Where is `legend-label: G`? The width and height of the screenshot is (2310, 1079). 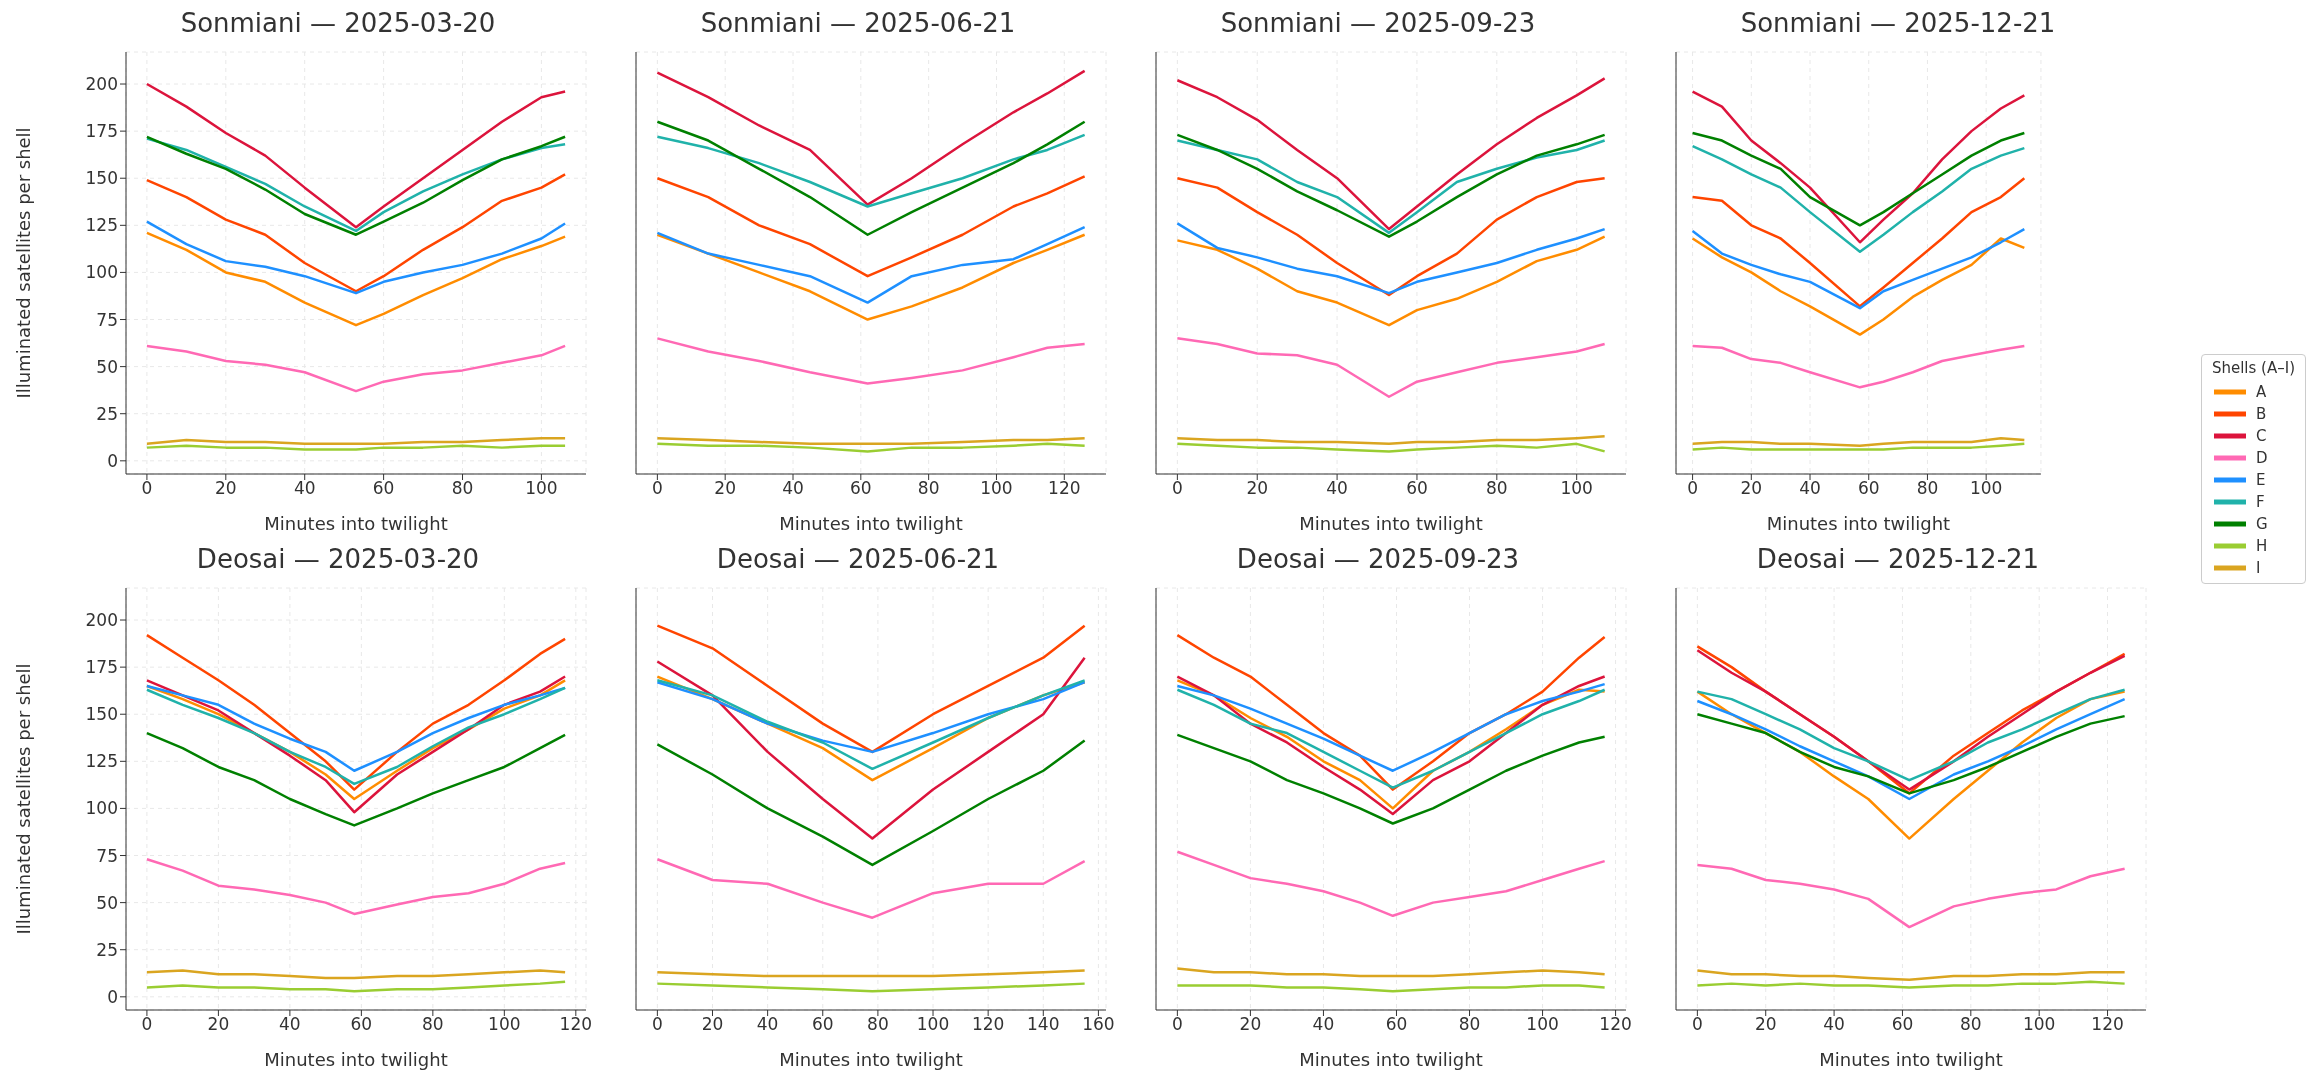
legend-label: G is located at coordinates (2261, 524).